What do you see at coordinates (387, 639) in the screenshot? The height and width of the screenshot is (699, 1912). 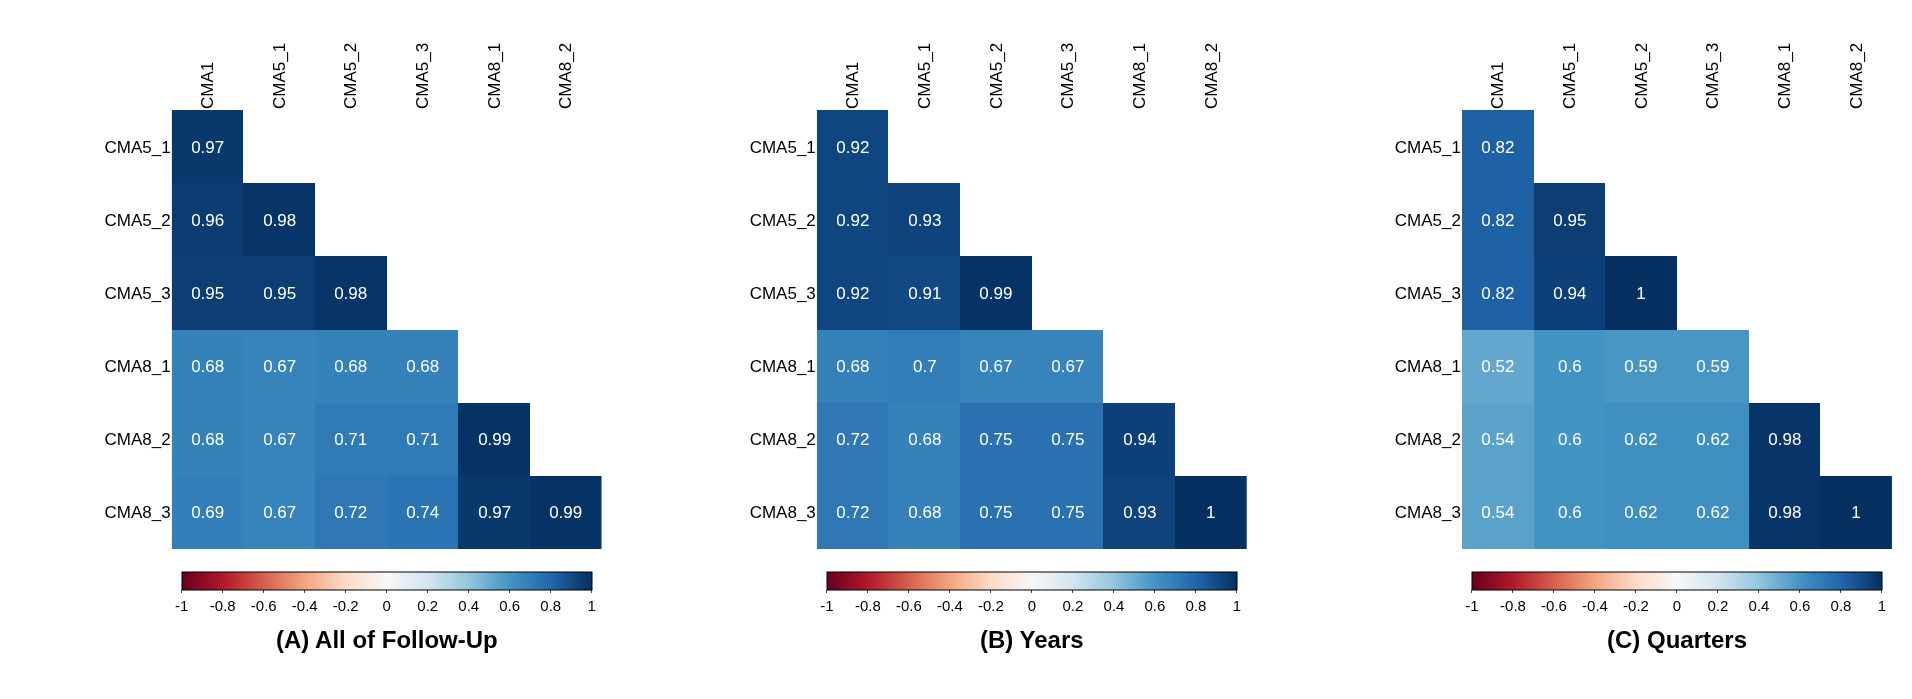 I see `text: (A) All of Follow-Up` at bounding box center [387, 639].